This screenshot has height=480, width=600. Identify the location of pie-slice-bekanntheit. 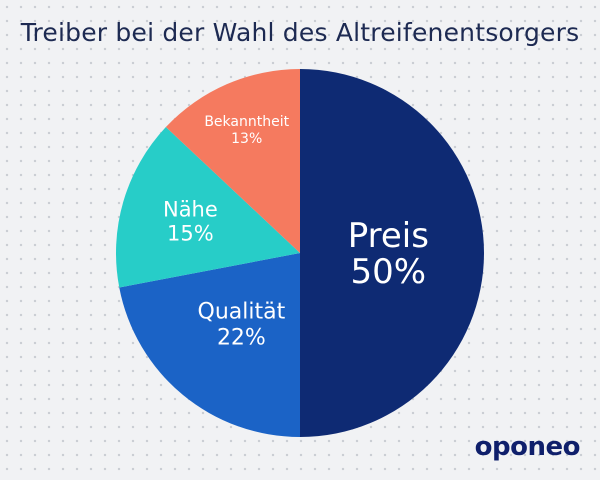
(232, 161).